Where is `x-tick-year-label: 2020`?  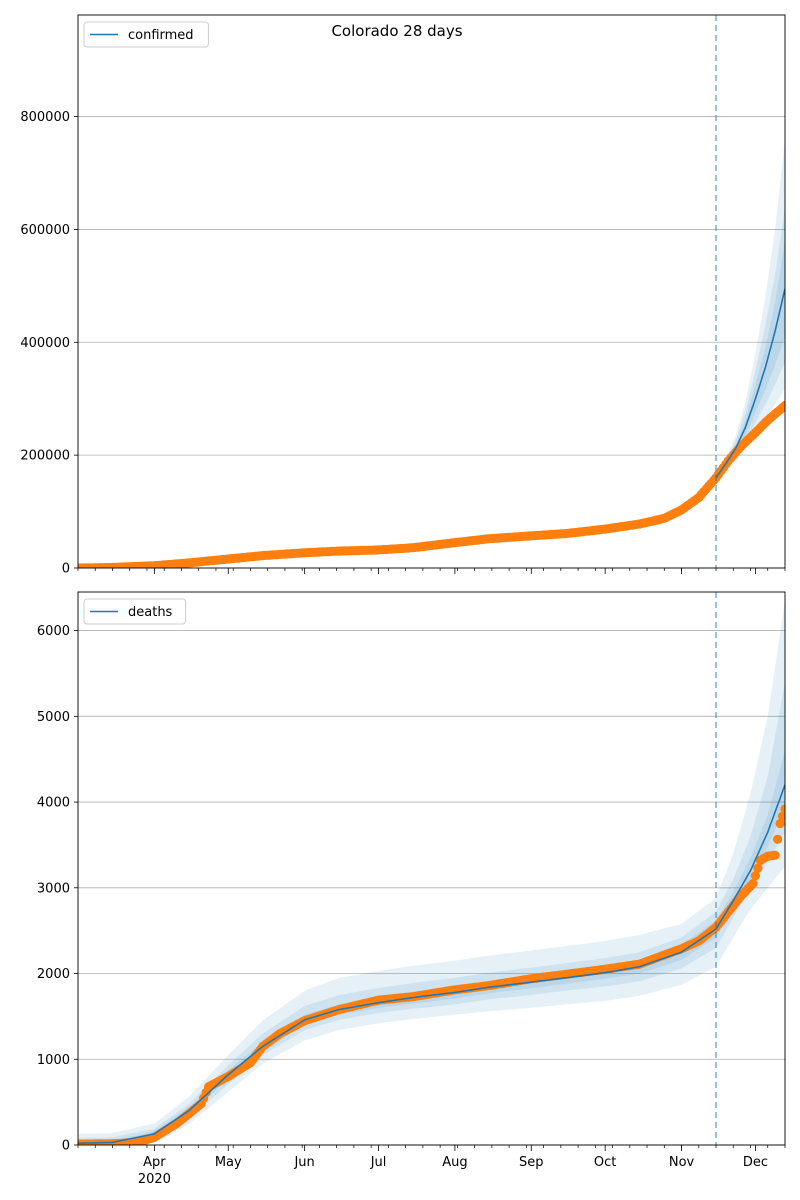
x-tick-year-label: 2020 is located at coordinates (154, 1179).